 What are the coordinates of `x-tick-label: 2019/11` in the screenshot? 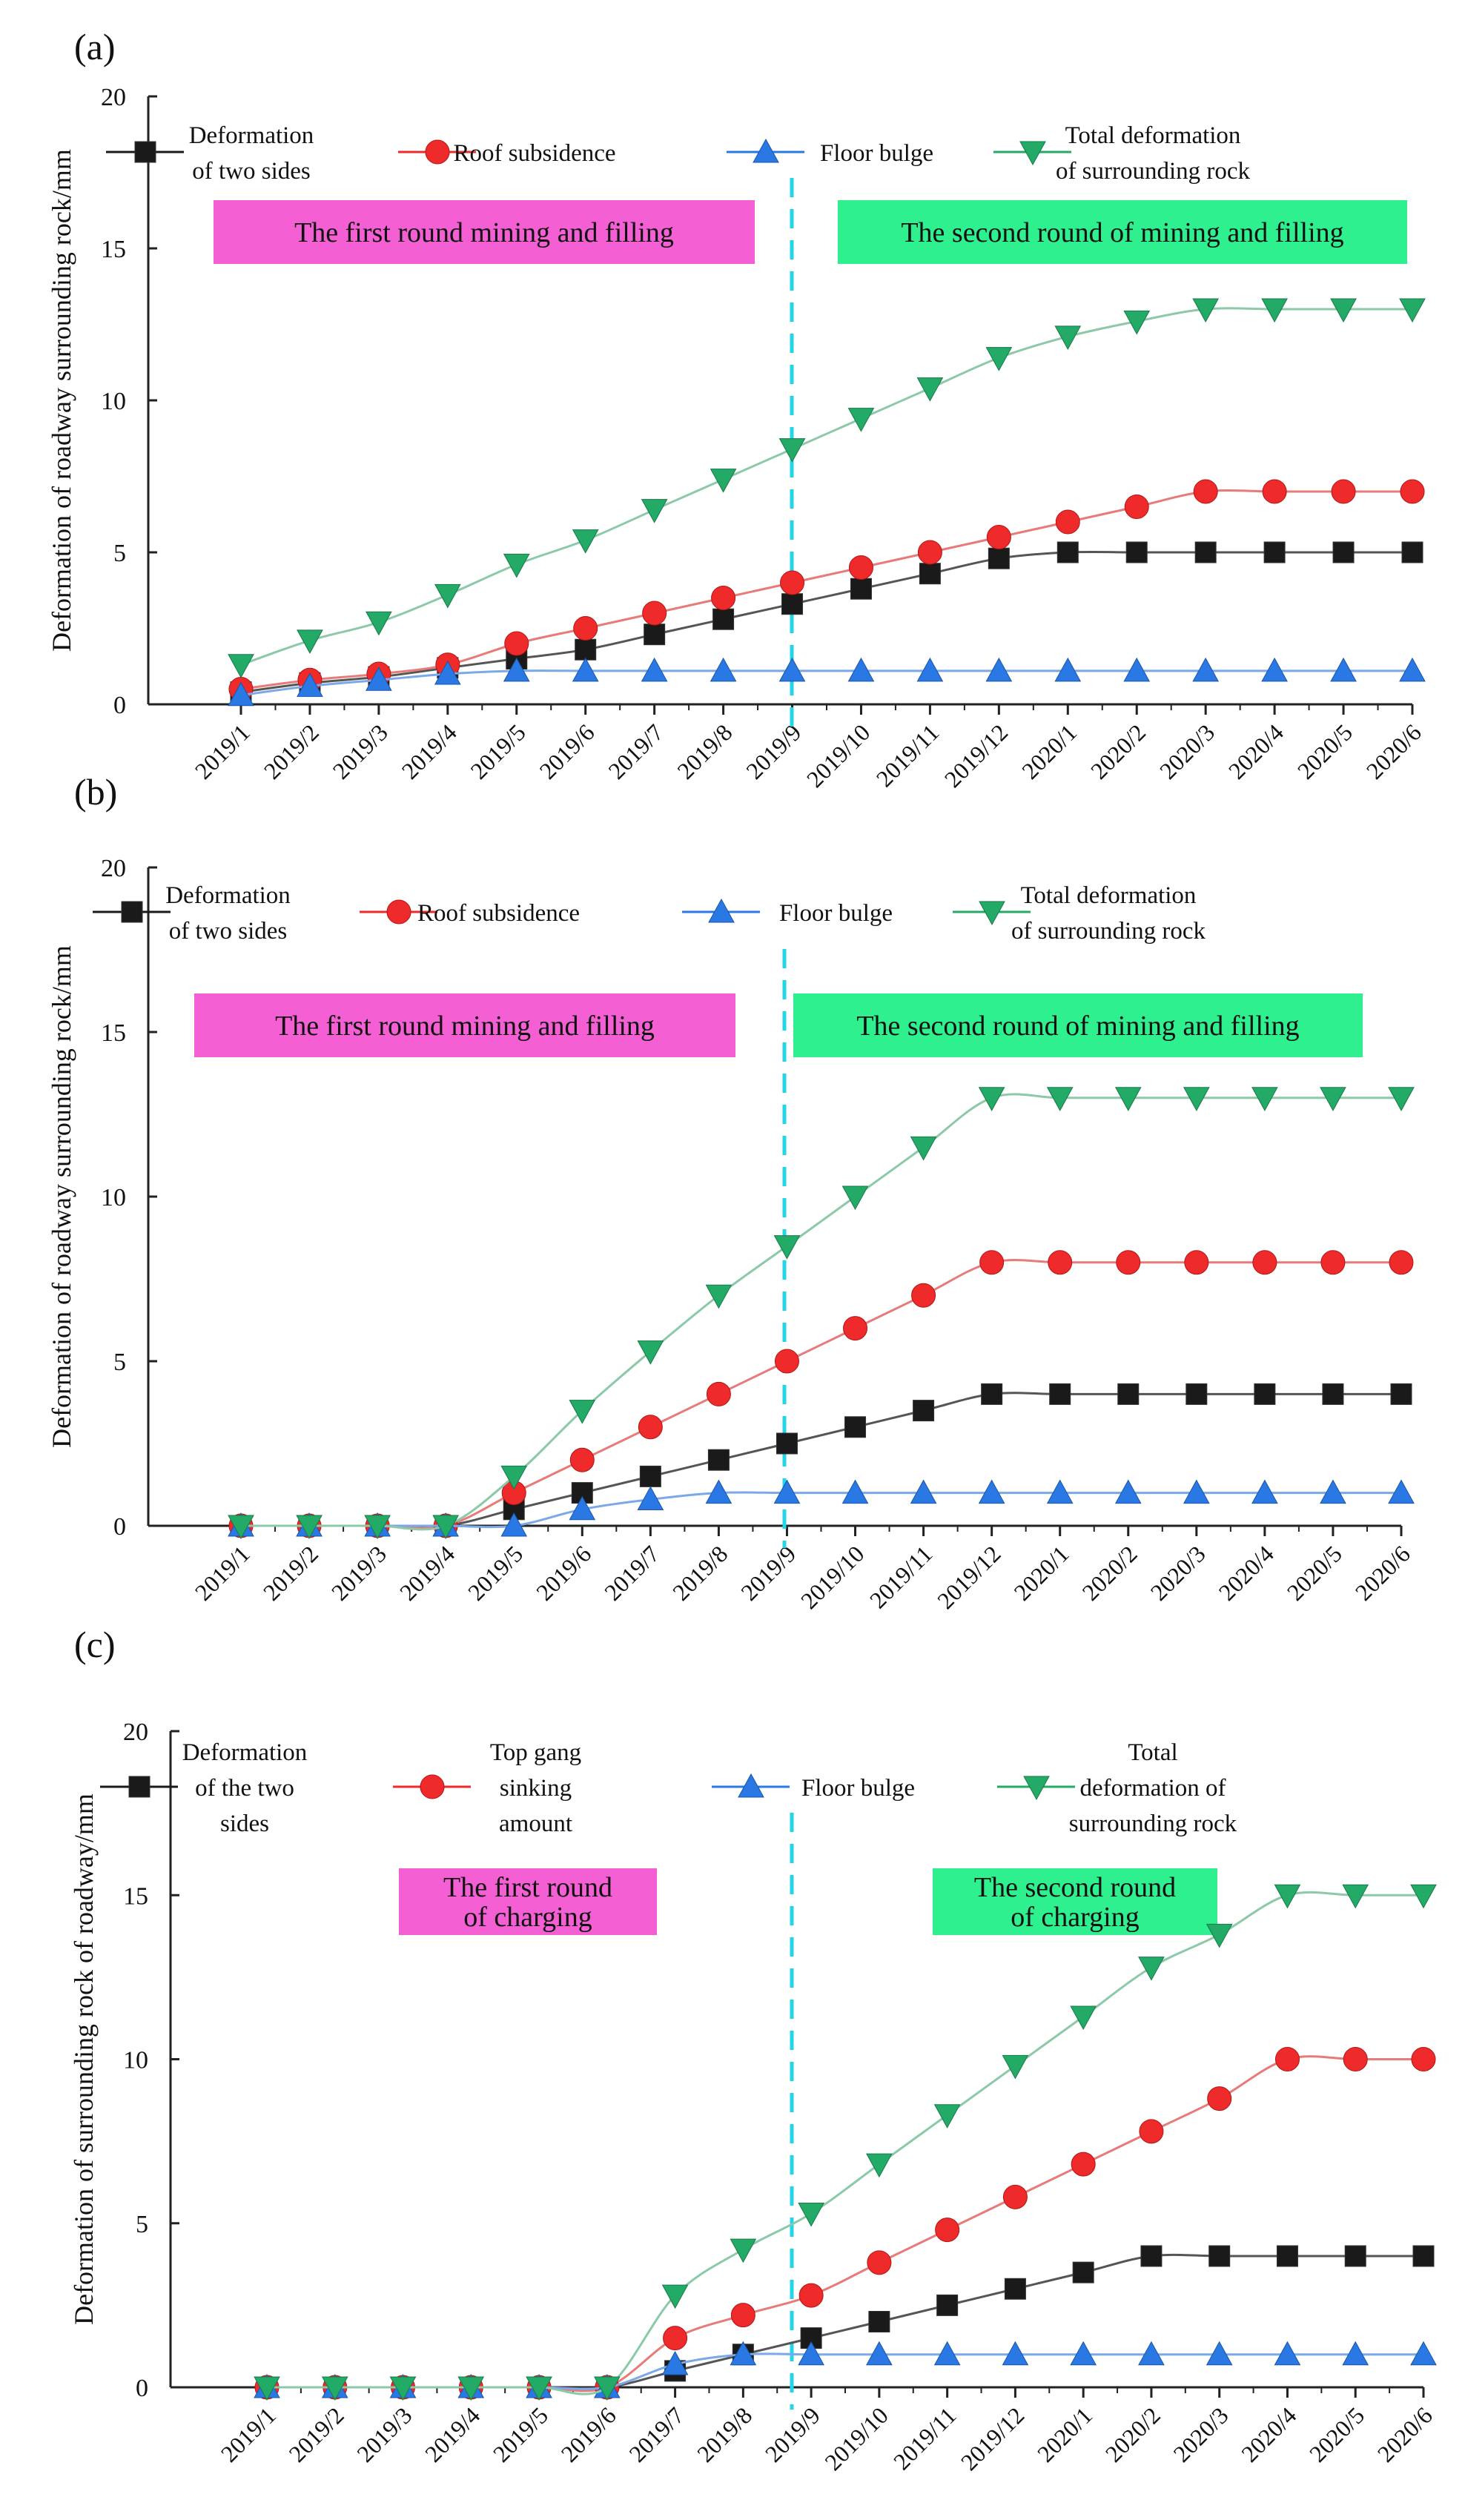 It's located at (908, 755).